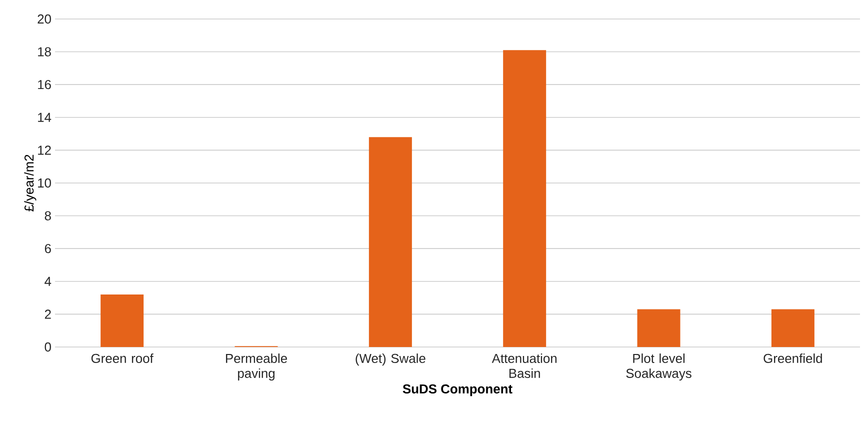  What do you see at coordinates (256, 367) in the screenshot?
I see `x-tick-label: Permeable paving` at bounding box center [256, 367].